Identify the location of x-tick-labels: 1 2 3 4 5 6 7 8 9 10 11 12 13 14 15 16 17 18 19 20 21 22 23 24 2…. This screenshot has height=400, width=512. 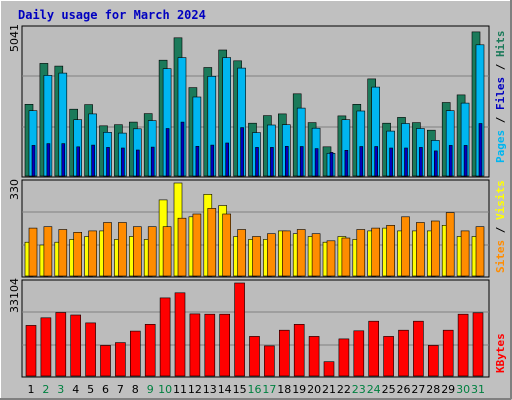
(257, 389).